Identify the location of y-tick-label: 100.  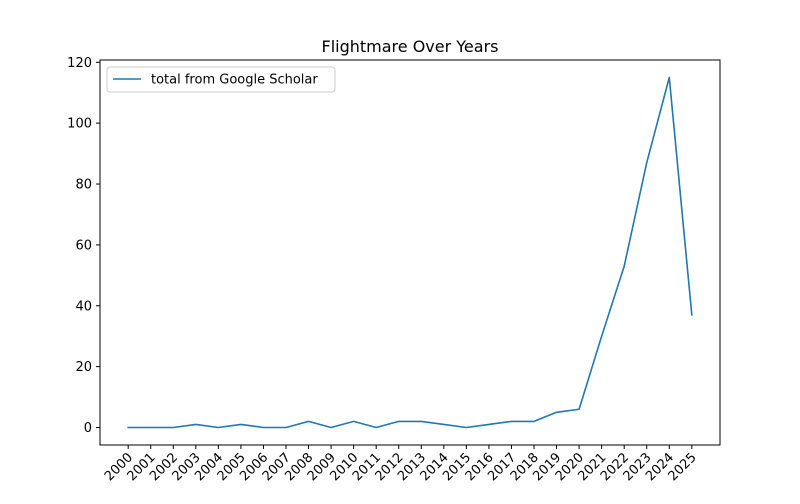
(79, 124).